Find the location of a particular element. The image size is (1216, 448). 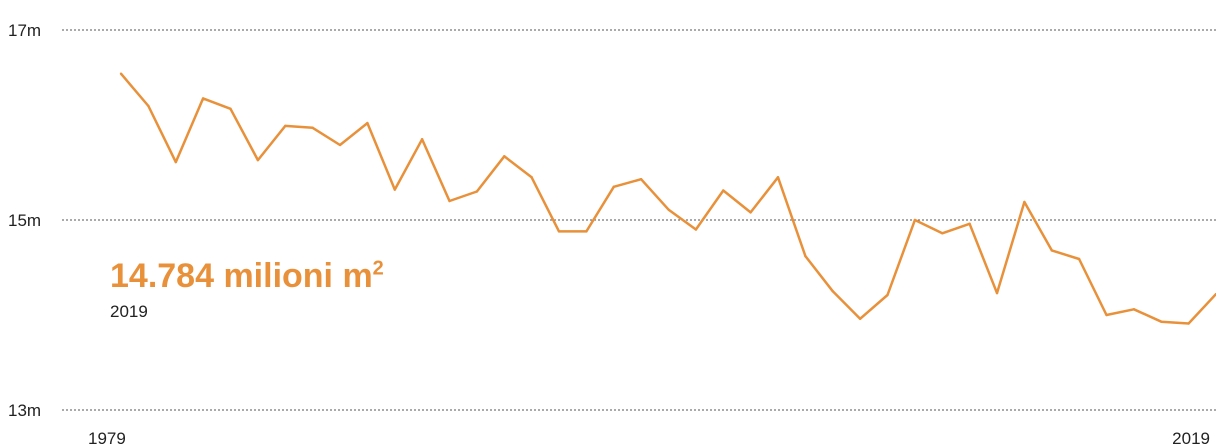

callout-value-text: 14.784 milioni m is located at coordinates (241, 276).